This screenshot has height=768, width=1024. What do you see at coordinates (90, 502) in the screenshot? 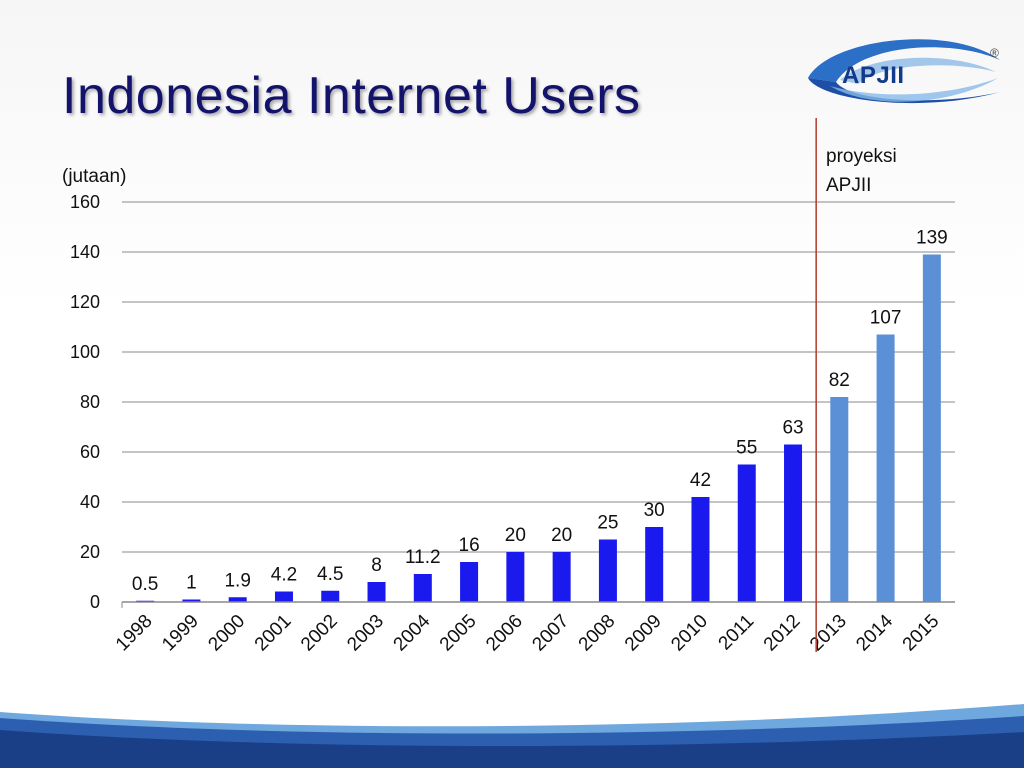
I see `y-tick-label: 40` at bounding box center [90, 502].